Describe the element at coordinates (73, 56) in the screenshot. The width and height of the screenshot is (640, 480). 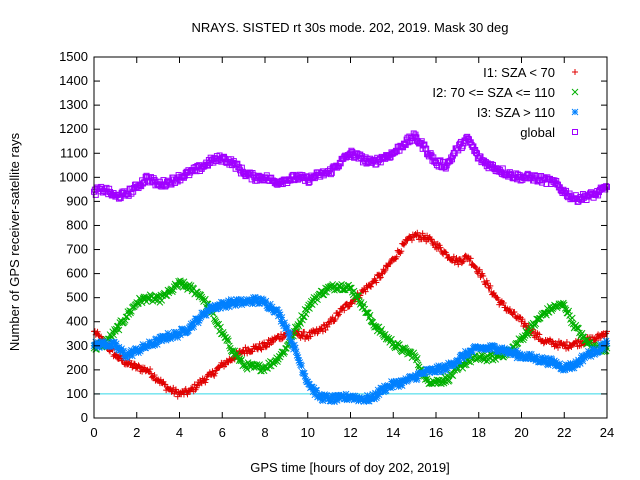
I see `y-tick-label: 1500` at that location.